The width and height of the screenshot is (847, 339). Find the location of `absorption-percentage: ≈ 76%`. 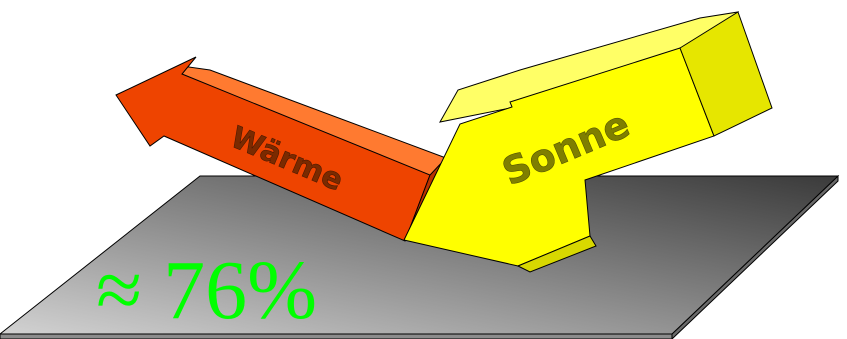

absorption-percentage: ≈ 76% is located at coordinates (206, 290).